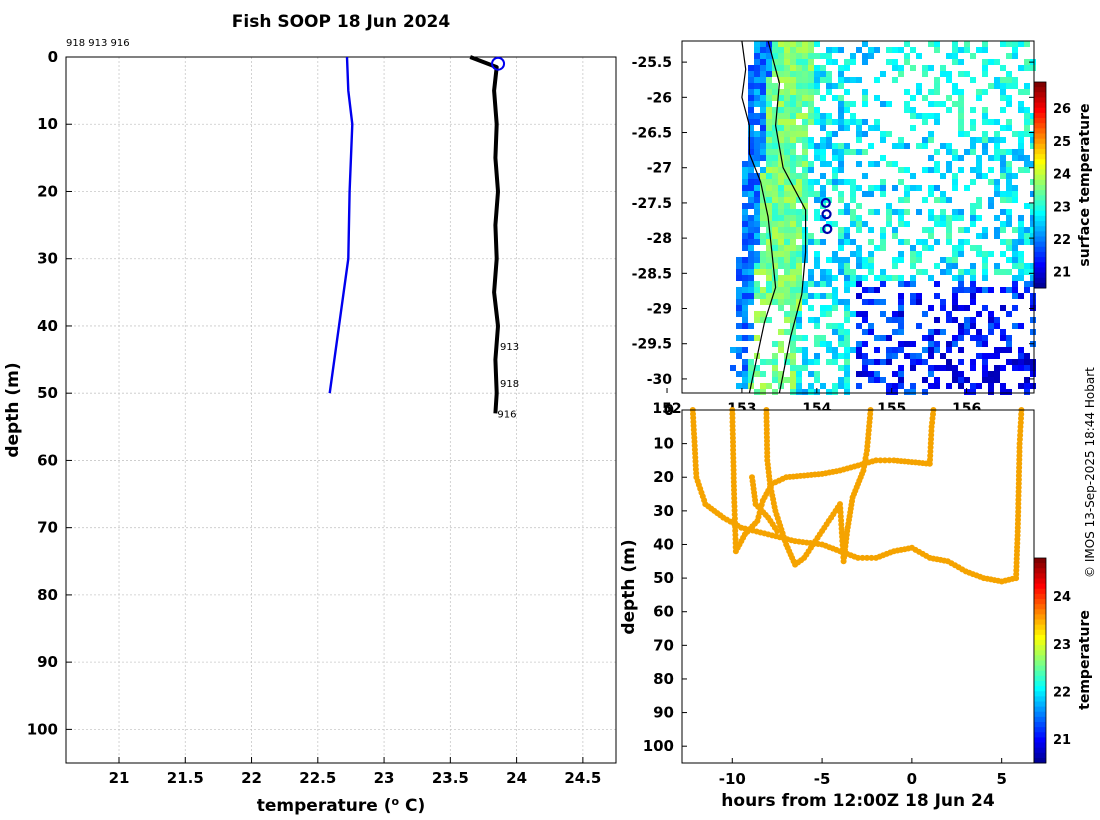  Describe the element at coordinates (871, 557) in the screenshot. I see `ts-point` at that location.